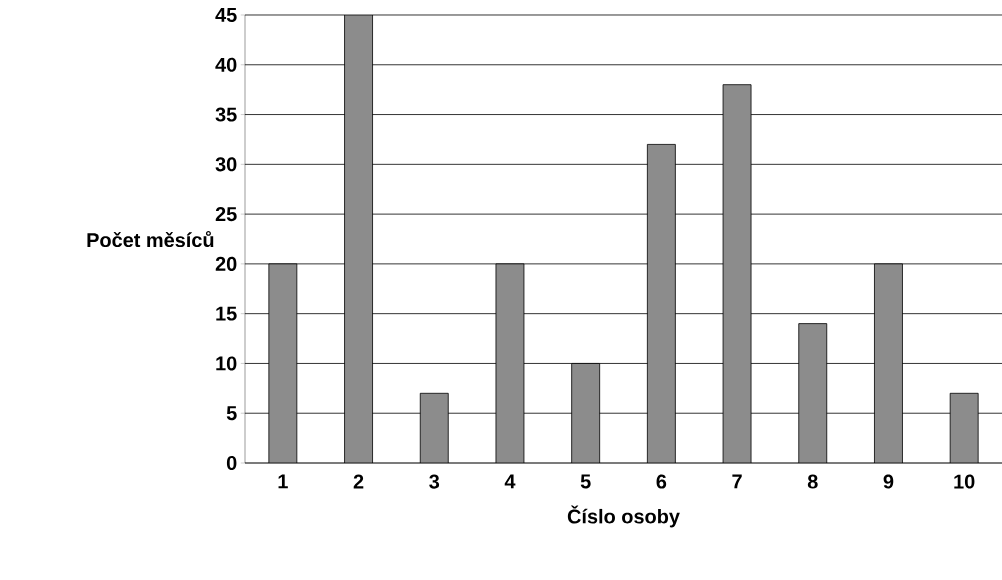 This screenshot has height=580, width=1002. Describe the element at coordinates (226, 363) in the screenshot. I see `y-tick-label: 10` at that location.